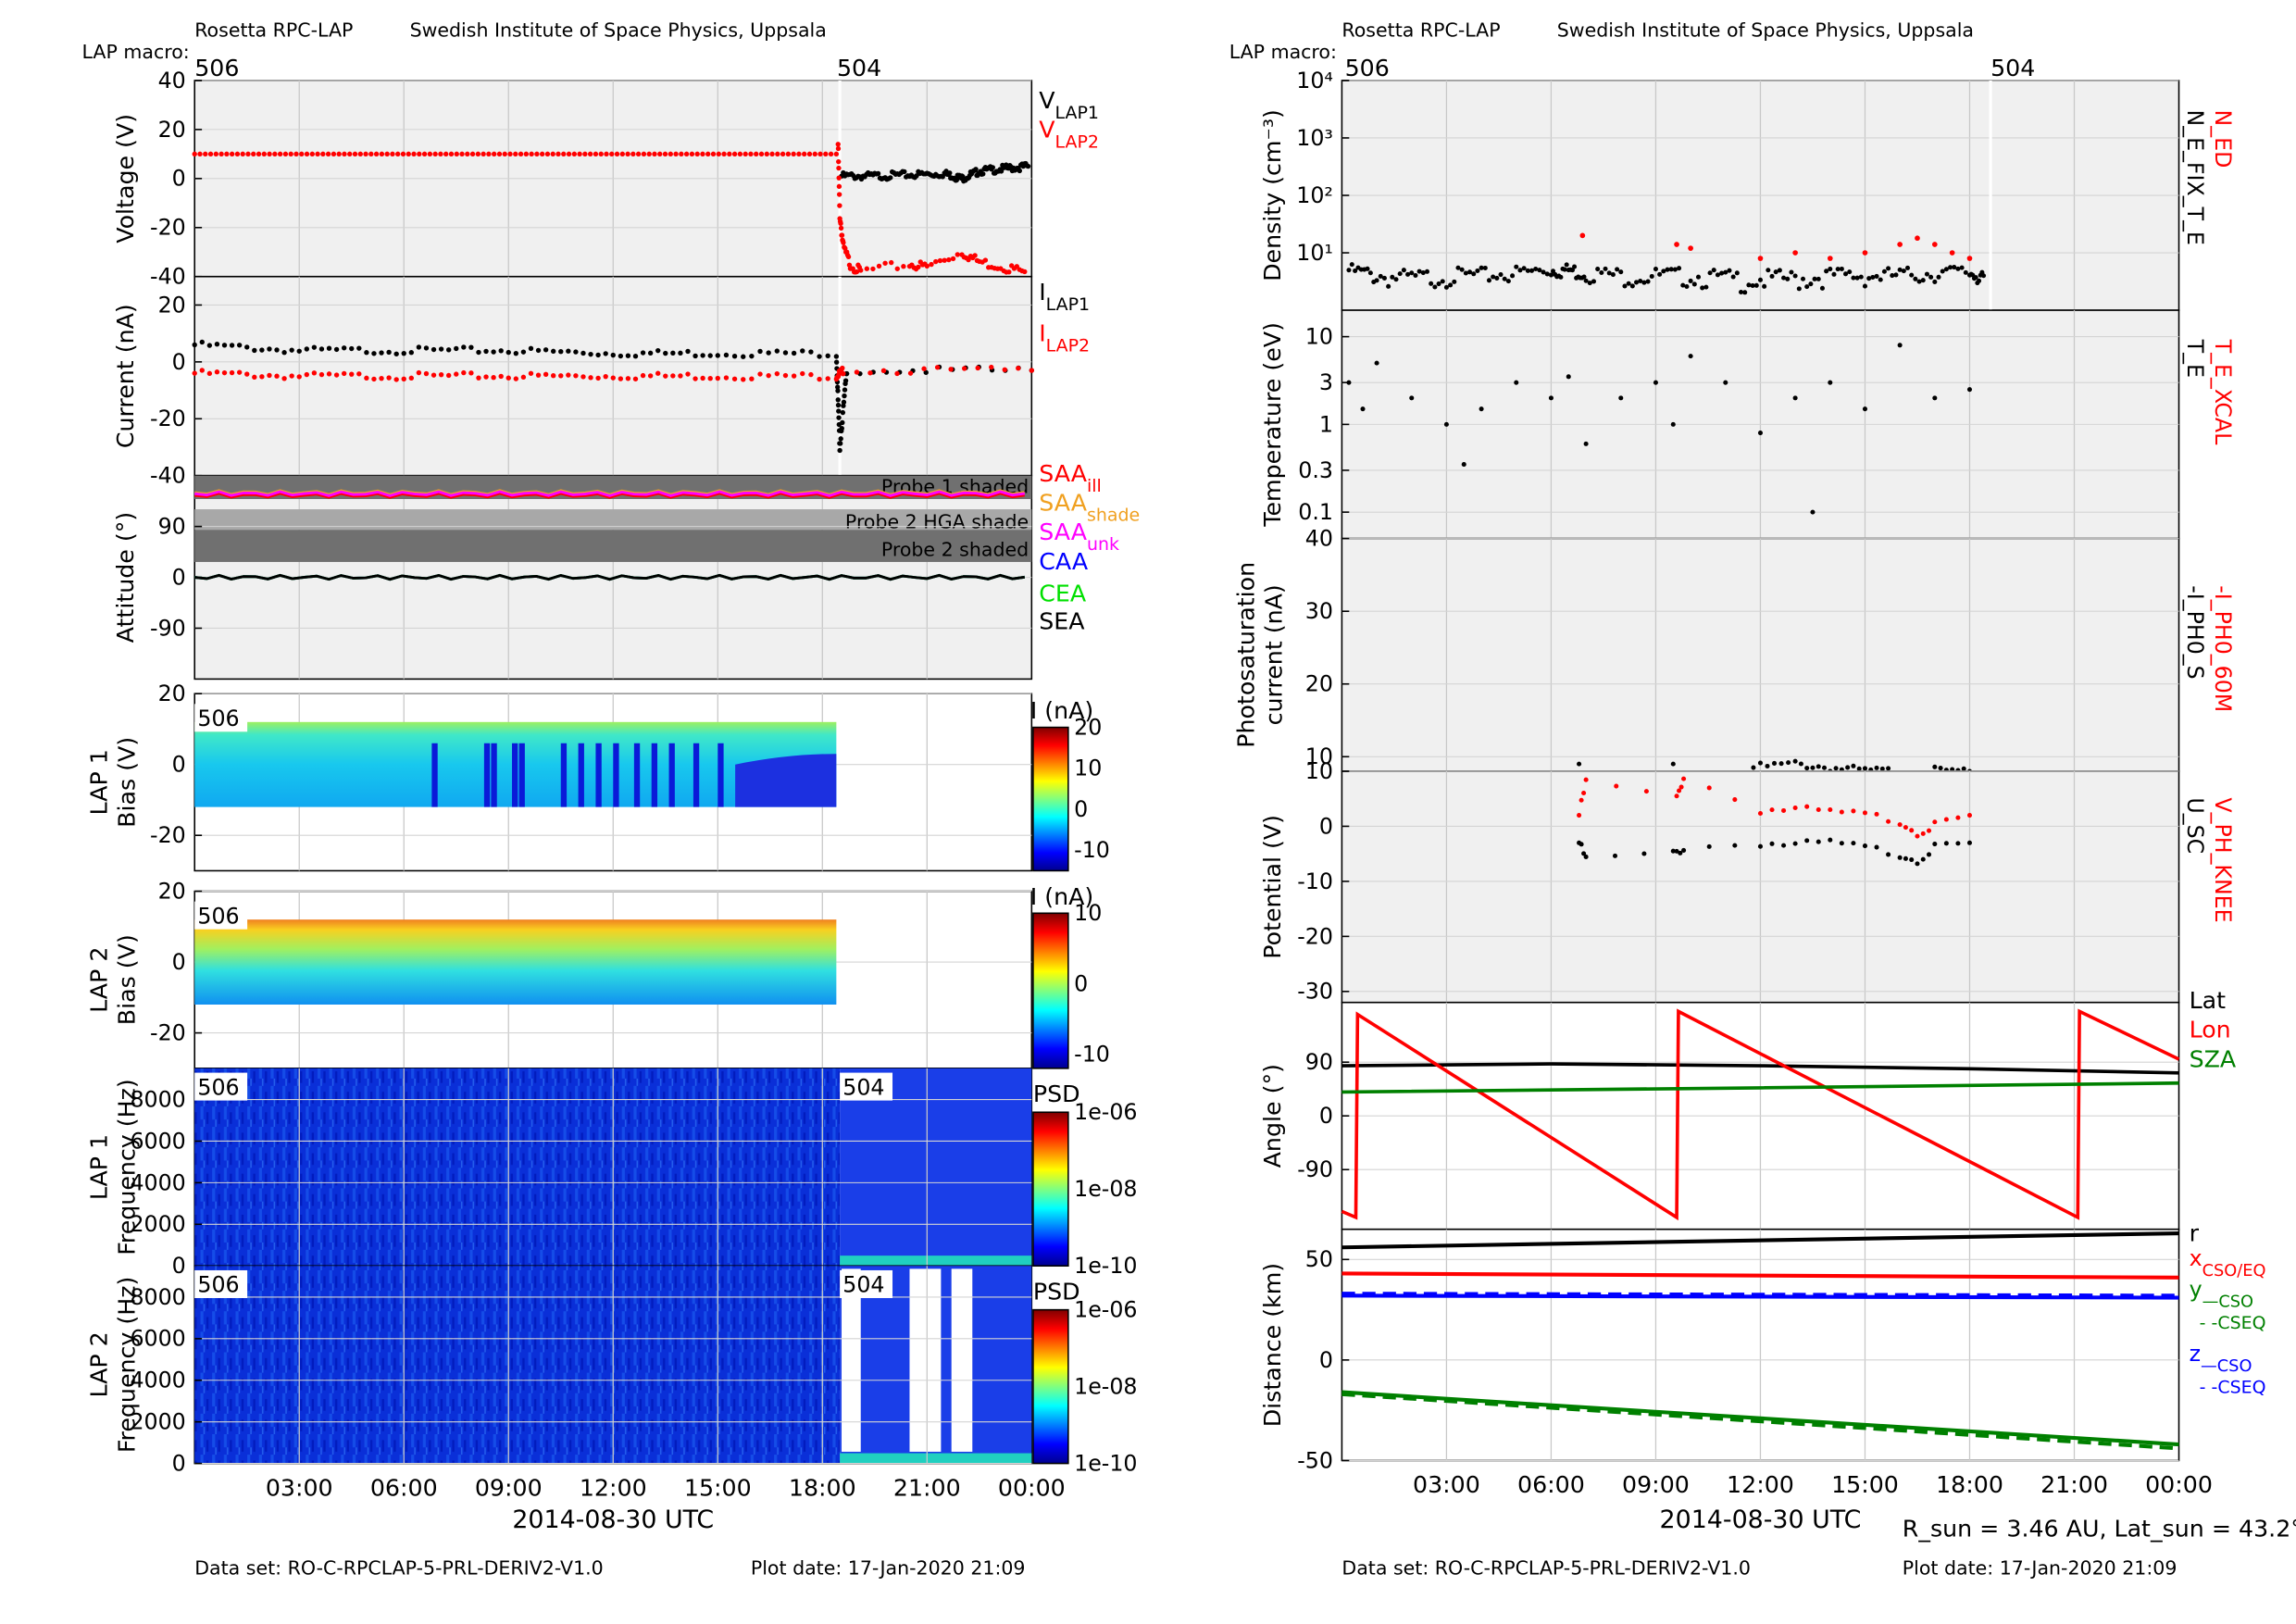  I want to click on macro-label-bg, so click(866, 1086).